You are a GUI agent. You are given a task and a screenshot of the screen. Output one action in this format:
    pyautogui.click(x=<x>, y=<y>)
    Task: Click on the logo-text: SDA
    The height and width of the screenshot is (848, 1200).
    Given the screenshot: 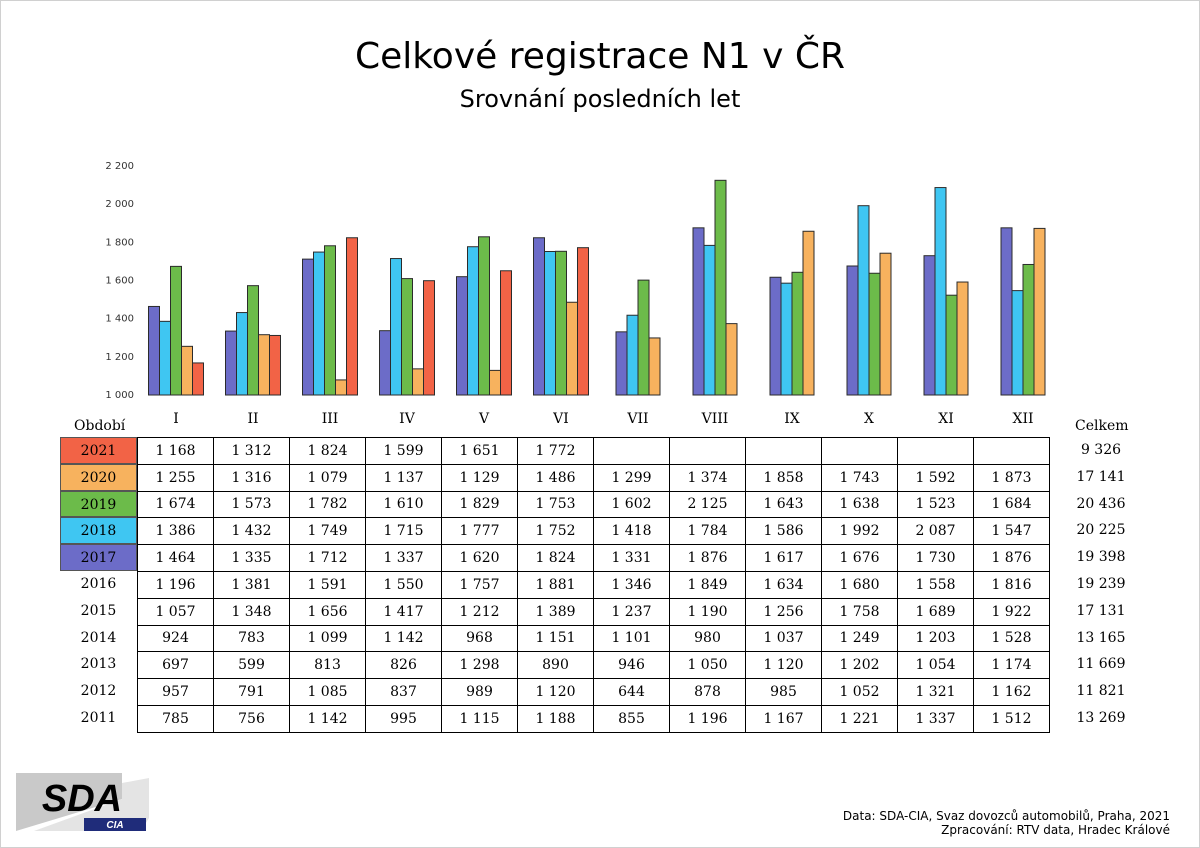 What is the action you would take?
    pyautogui.click(x=82, y=799)
    